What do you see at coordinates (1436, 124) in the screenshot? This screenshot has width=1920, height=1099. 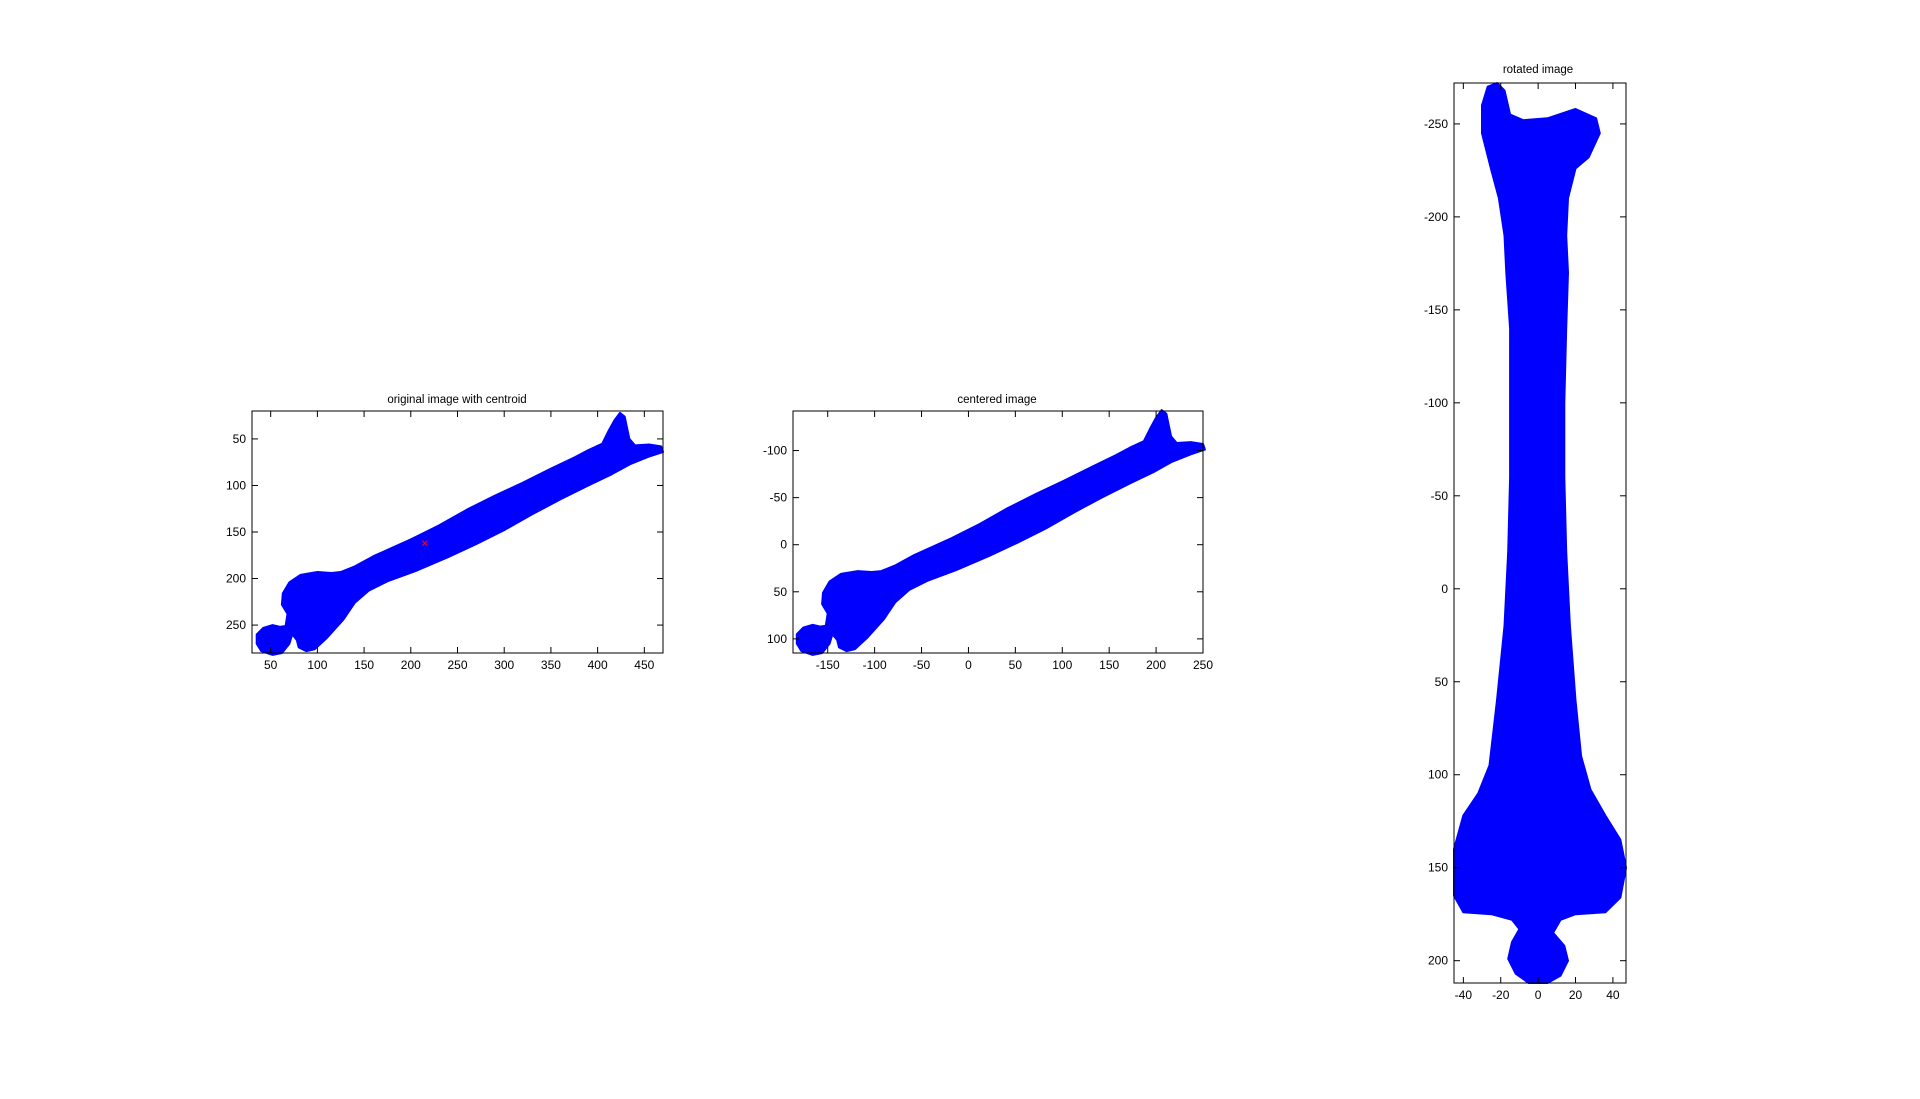 I see `y-tick-label: -250` at bounding box center [1436, 124].